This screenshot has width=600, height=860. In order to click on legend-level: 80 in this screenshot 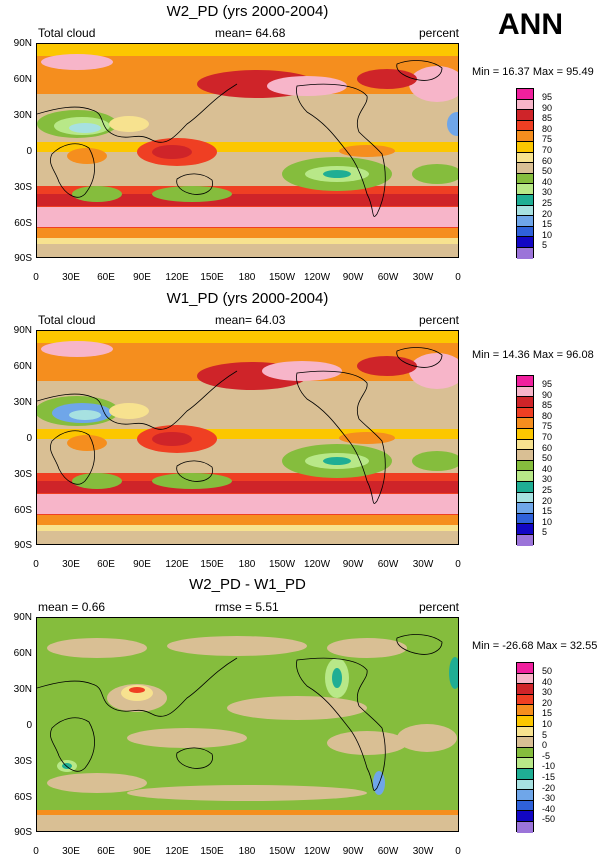, I will do `click(547, 128)`.